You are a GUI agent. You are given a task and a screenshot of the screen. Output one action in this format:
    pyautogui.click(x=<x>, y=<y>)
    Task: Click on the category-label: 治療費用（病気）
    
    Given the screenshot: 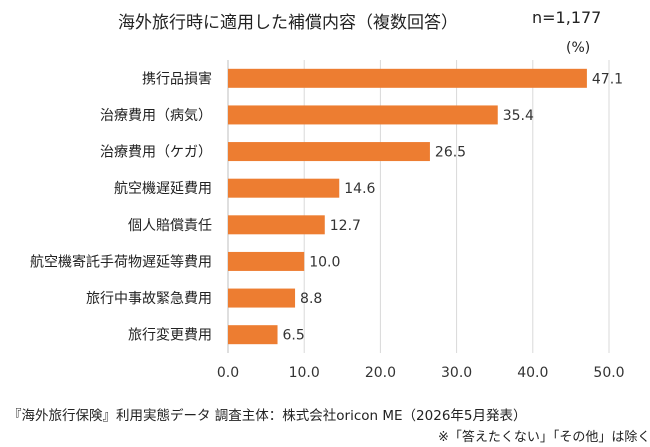 What is the action you would take?
    pyautogui.click(x=156, y=115)
    